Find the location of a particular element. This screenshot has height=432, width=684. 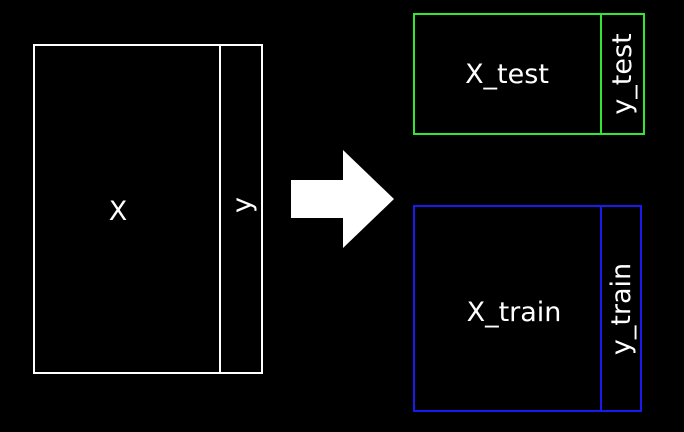

train-target-box is located at coordinates (621, 308).